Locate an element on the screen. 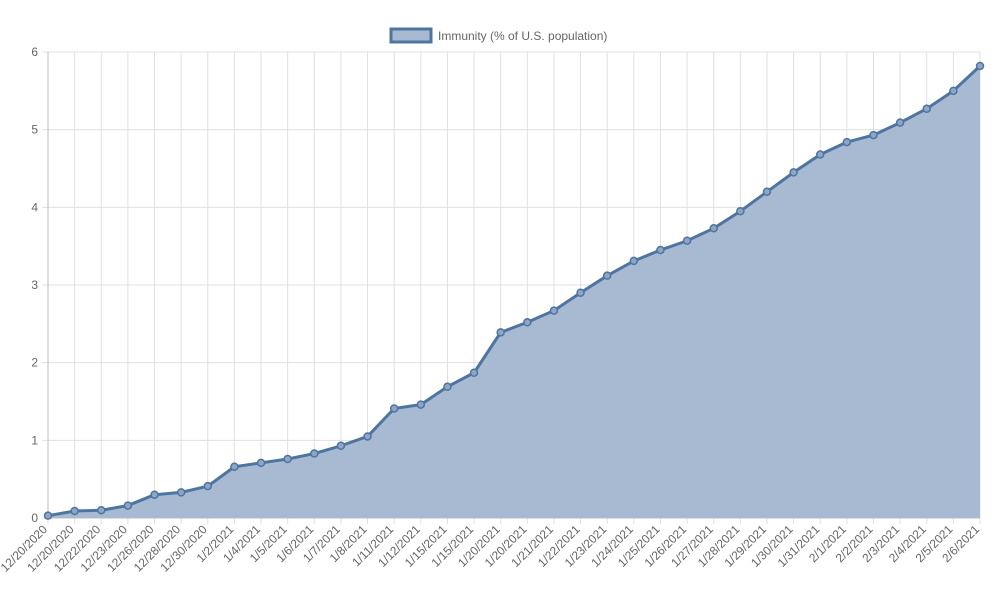  y-tick-label: 6 is located at coordinates (34, 52).